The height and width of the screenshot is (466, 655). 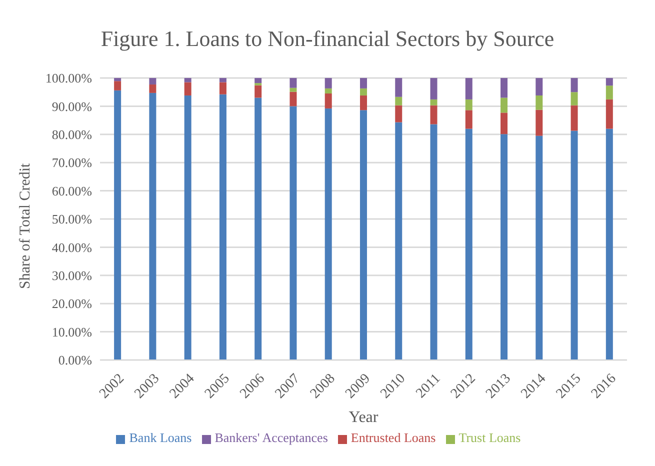 What do you see at coordinates (68, 78) in the screenshot?
I see `y-tick-label: 100.00%` at bounding box center [68, 78].